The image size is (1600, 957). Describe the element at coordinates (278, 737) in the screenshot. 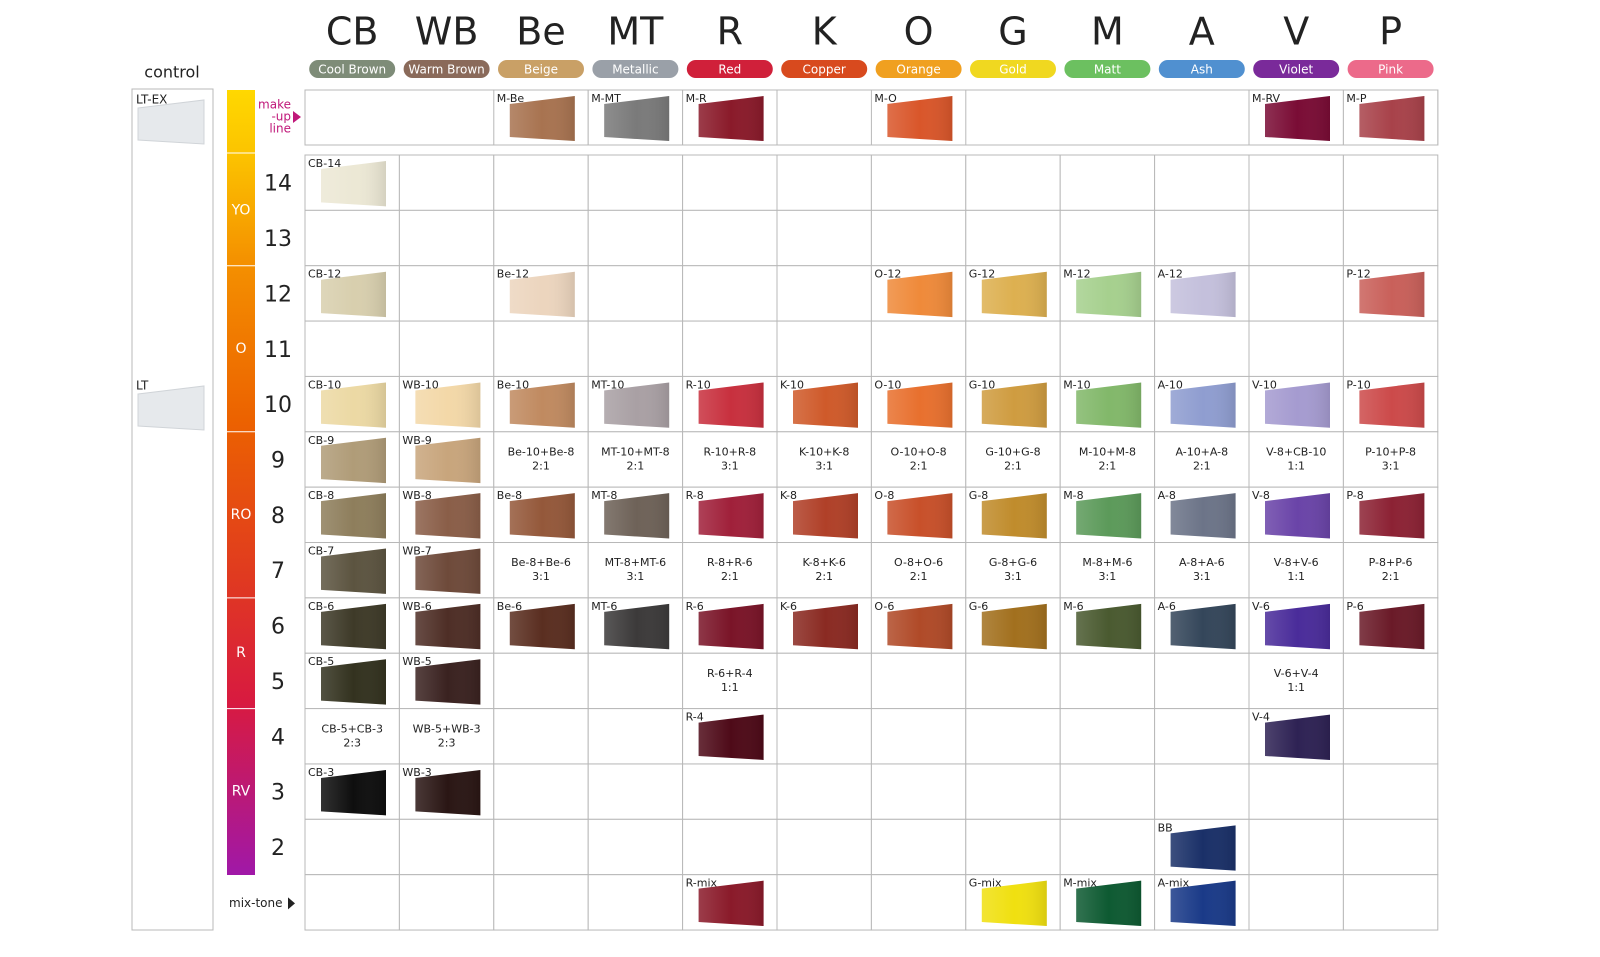

I see `level-number: 4` at that location.